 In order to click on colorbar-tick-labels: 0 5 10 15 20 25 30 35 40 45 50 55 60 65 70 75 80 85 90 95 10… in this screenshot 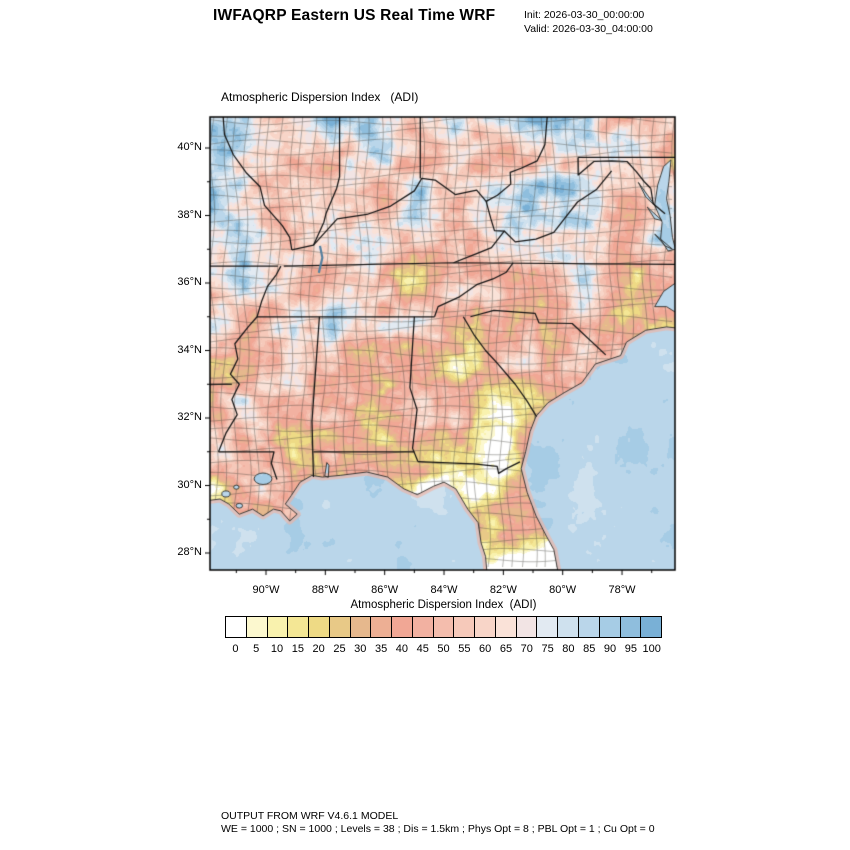, I will do `click(443, 649)`.